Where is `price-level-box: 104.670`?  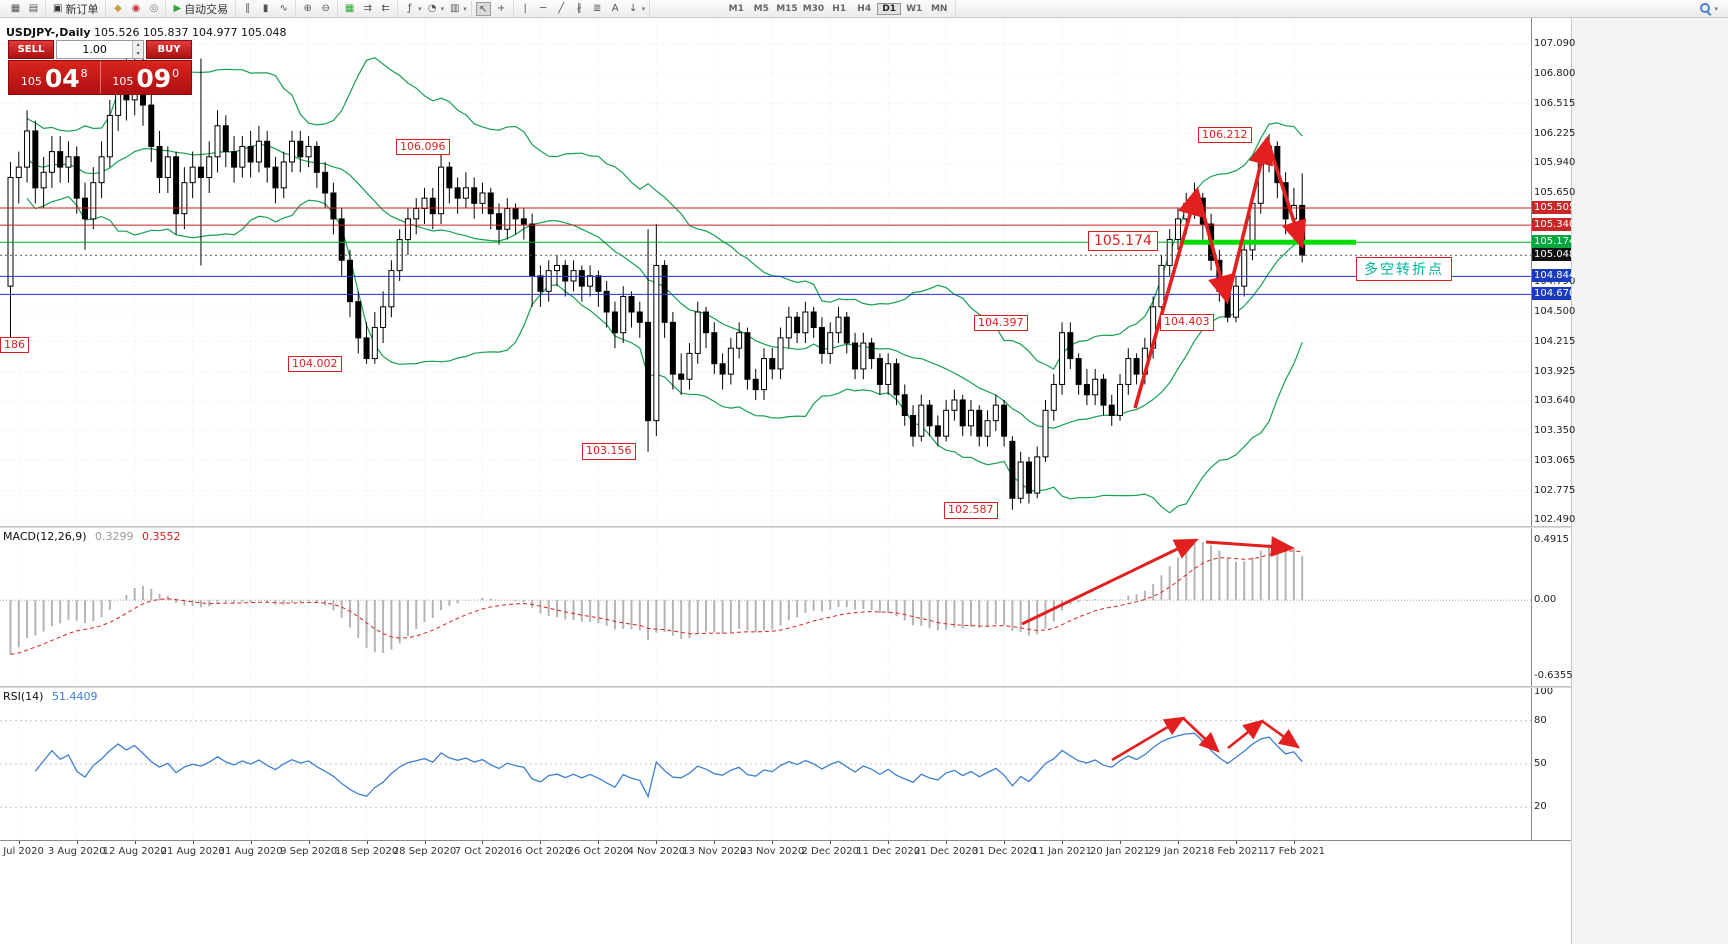
price-level-box: 104.670 is located at coordinates (1554, 294).